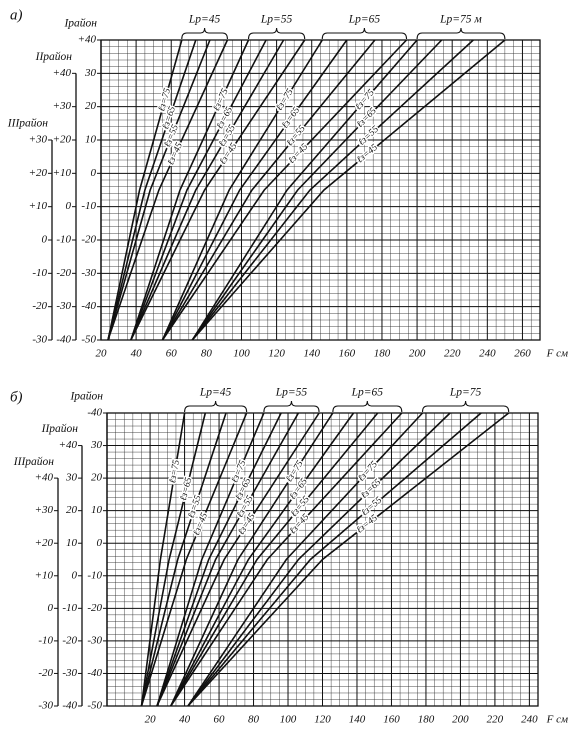 Image resolution: width=570 pixels, height=739 pixels. What do you see at coordinates (16, 15) in the screenshot?
I see `panel-label: а)` at bounding box center [16, 15].